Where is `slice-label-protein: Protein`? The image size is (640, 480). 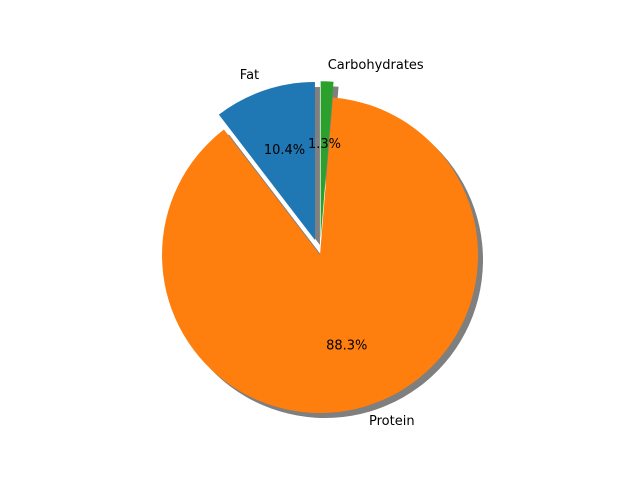
slice-label-protein: Protein is located at coordinates (392, 421).